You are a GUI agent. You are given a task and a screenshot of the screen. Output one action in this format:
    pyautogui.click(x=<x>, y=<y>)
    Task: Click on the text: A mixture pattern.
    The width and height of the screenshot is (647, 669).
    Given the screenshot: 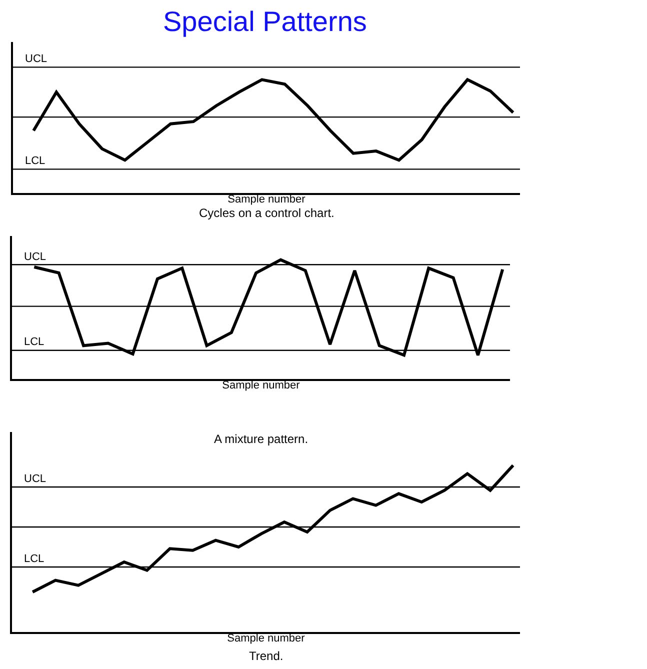 What is the action you would take?
    pyautogui.click(x=261, y=439)
    